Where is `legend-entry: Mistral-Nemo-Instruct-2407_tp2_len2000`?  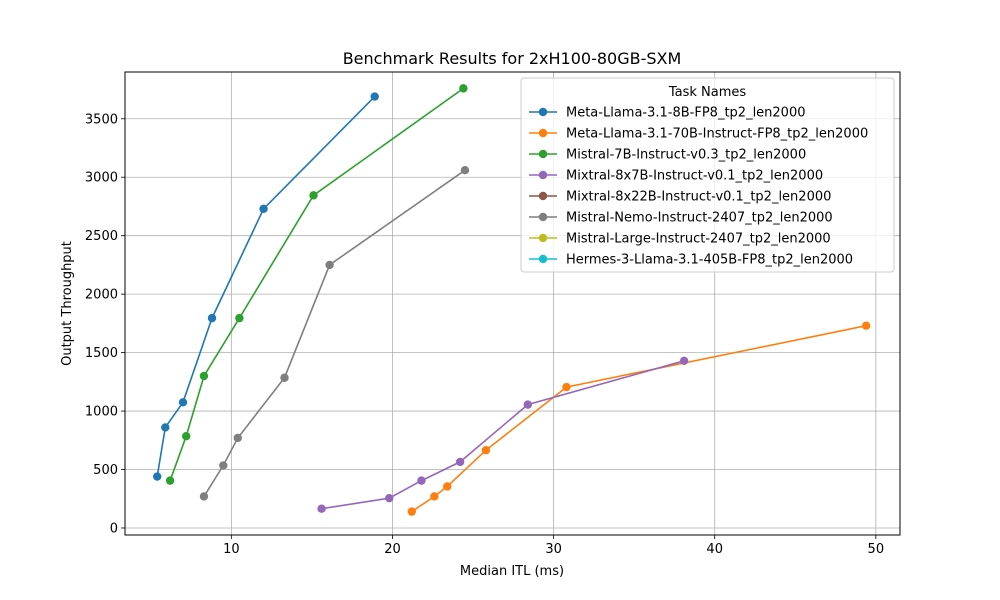 legend-entry: Mistral-Nemo-Instruct-2407_tp2_len2000 is located at coordinates (681, 218).